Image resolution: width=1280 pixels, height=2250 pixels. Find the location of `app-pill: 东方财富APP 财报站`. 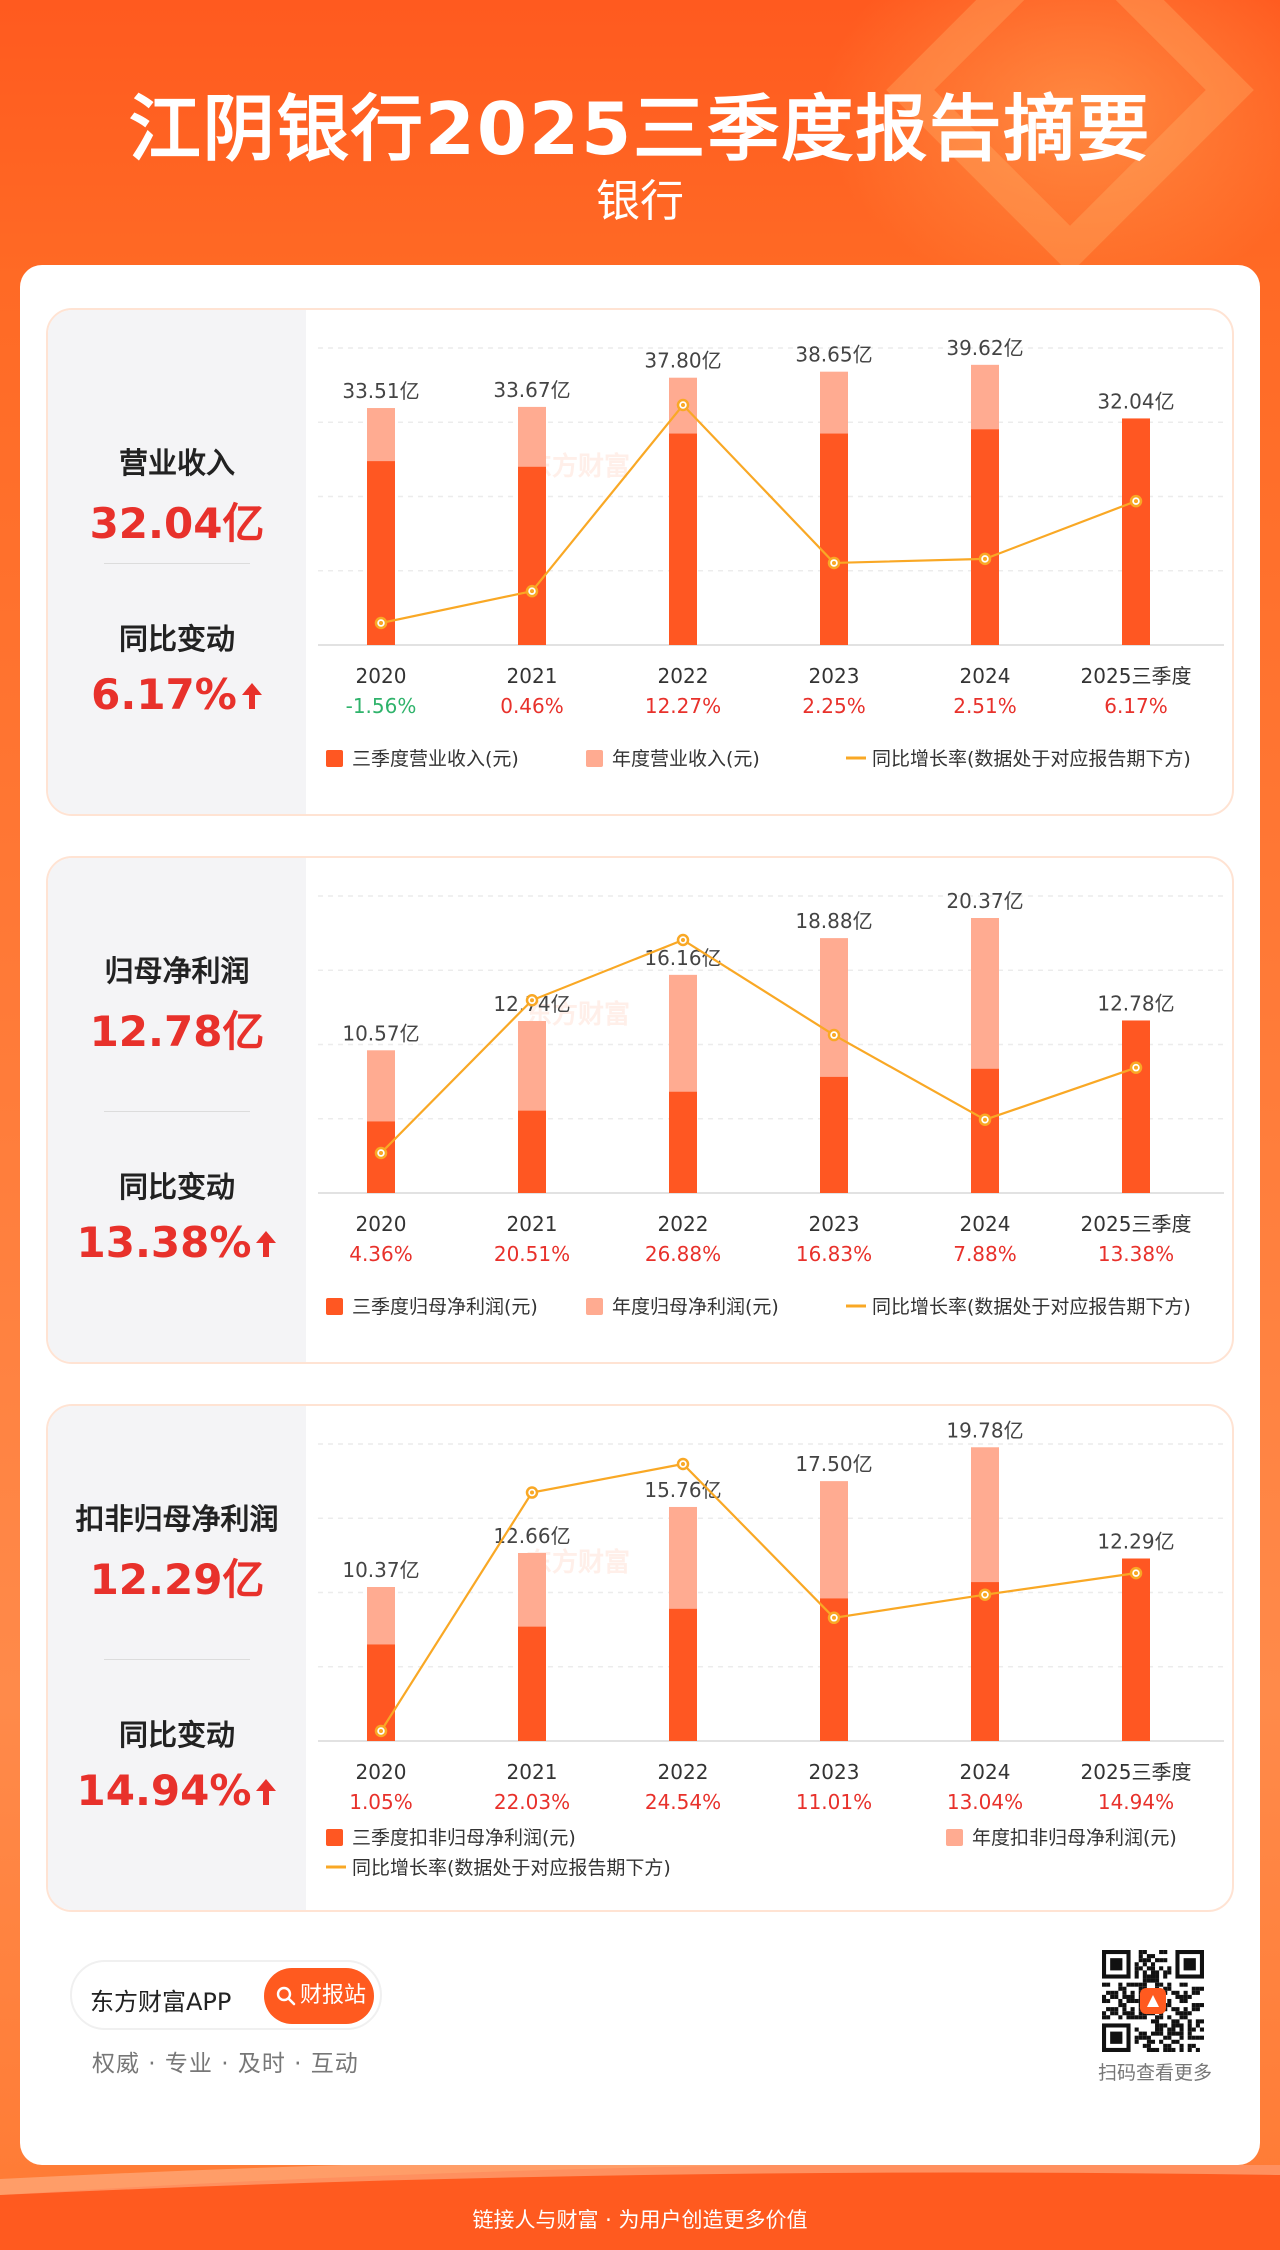

app-pill: 东方财富APP 财报站 is located at coordinates (226, 1995).